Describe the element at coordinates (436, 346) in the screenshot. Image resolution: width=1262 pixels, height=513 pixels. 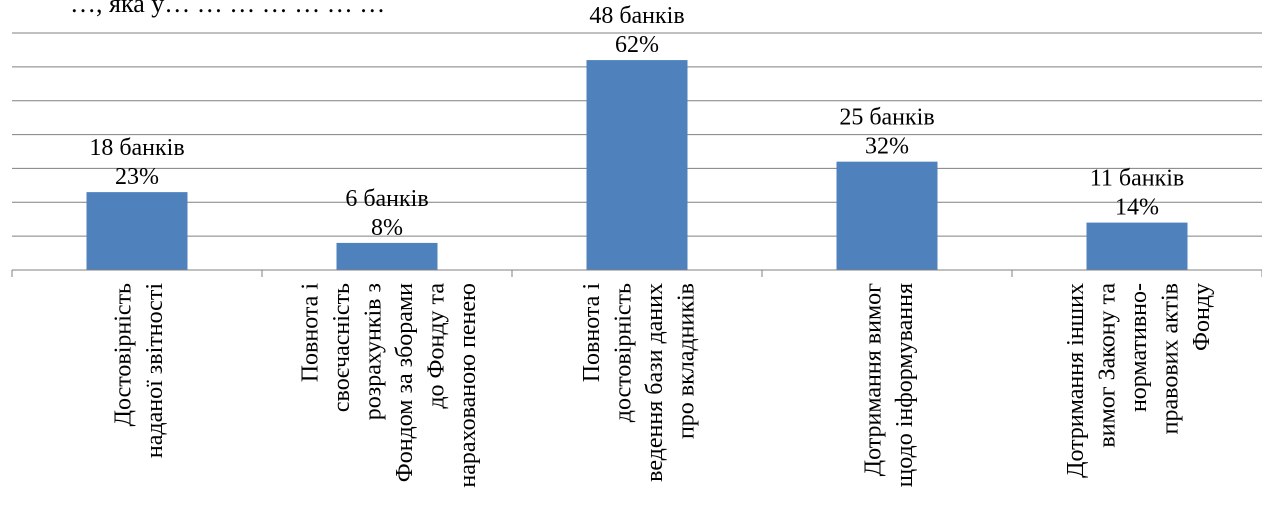
I see `category-label-line: до Фонду та` at that location.